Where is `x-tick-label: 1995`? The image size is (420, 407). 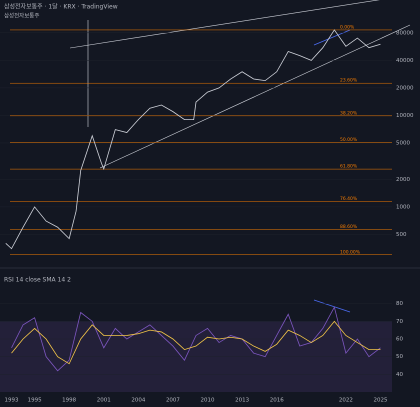
x-tick-label: 1995 is located at coordinates (35, 401).